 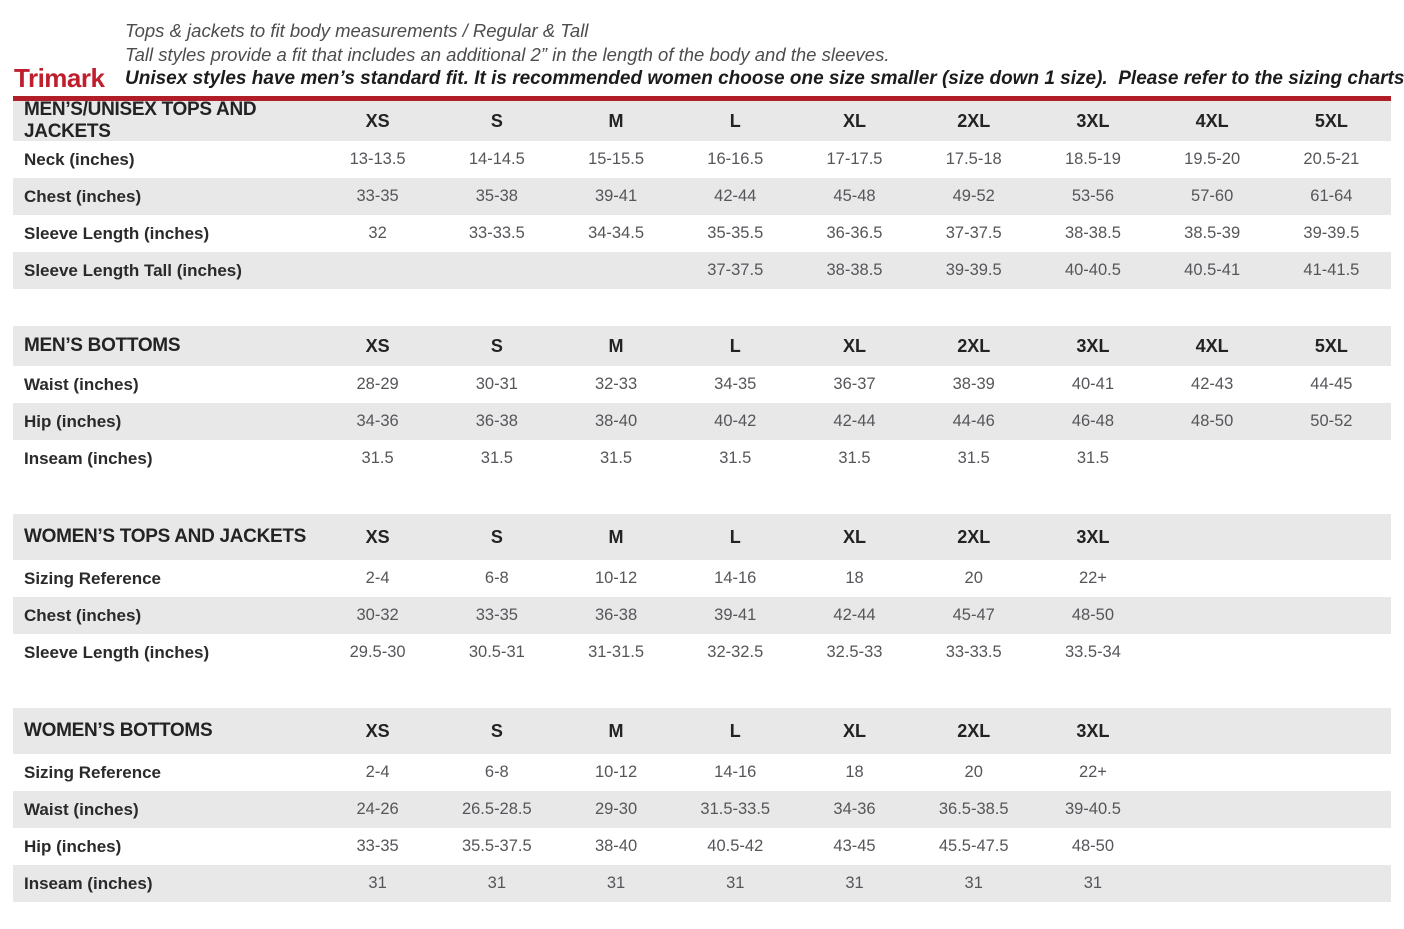 I want to click on size-value-cell: 32-32.5, so click(x=735, y=652).